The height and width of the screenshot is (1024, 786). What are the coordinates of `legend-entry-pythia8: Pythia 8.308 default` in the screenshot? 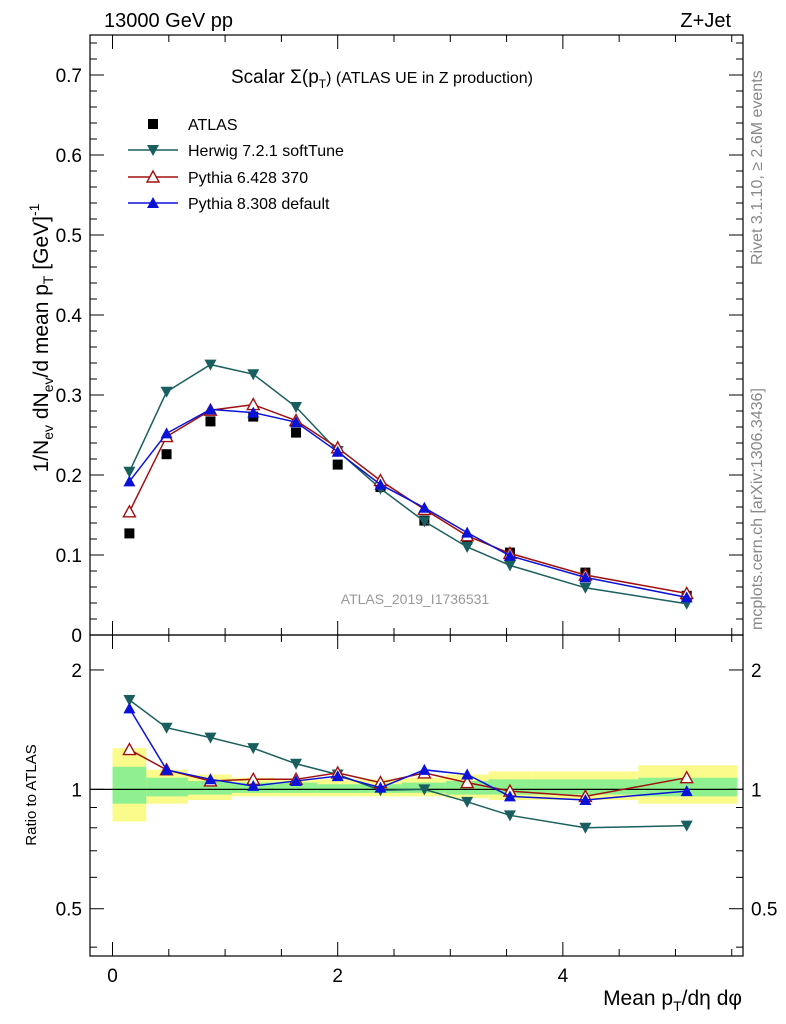 It's located at (229, 204).